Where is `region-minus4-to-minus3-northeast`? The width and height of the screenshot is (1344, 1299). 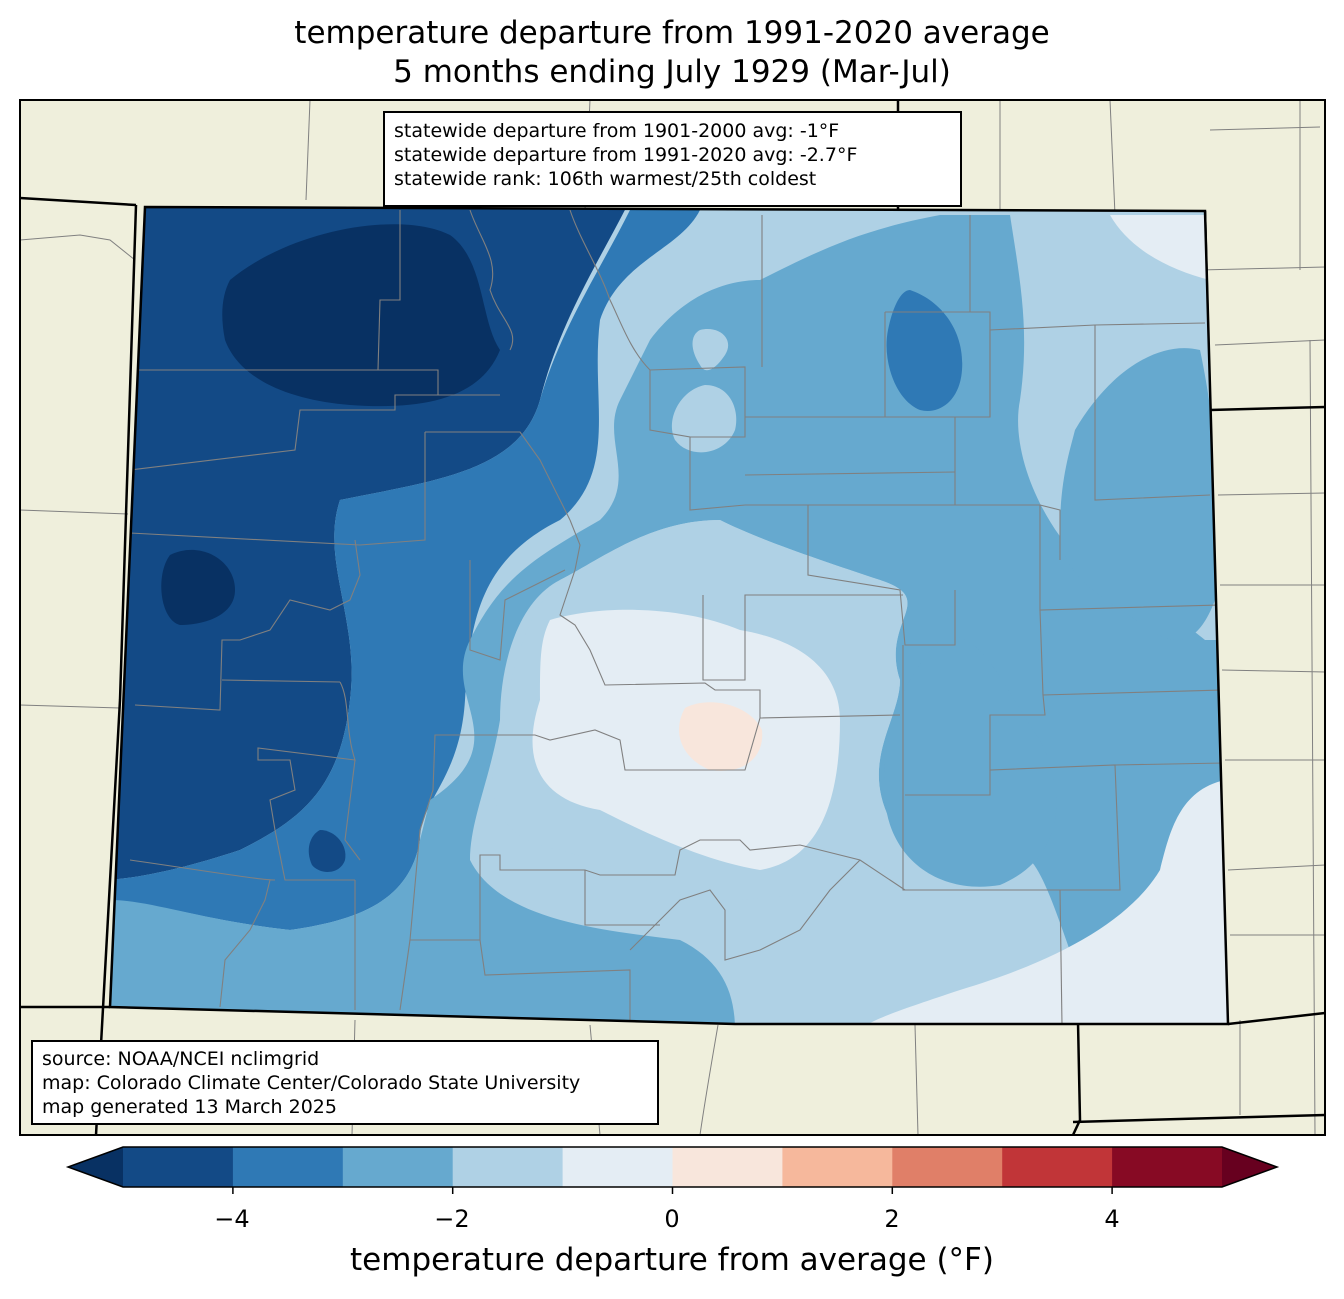 region-minus4-to-minus3-northeast is located at coordinates (924, 350).